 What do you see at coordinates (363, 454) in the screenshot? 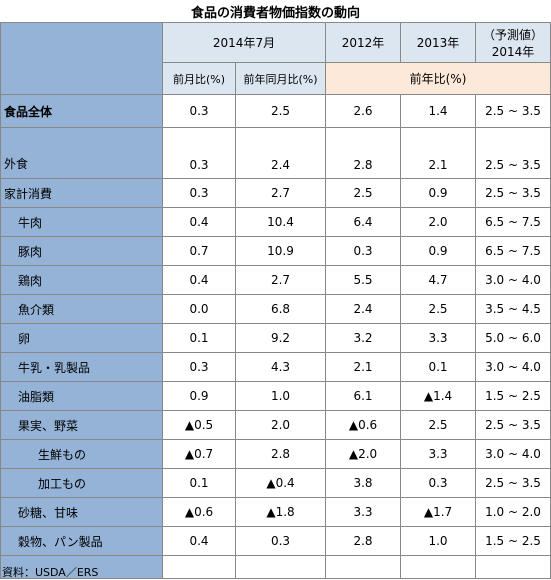
I see `value-cell: ▲2.0` at bounding box center [363, 454].